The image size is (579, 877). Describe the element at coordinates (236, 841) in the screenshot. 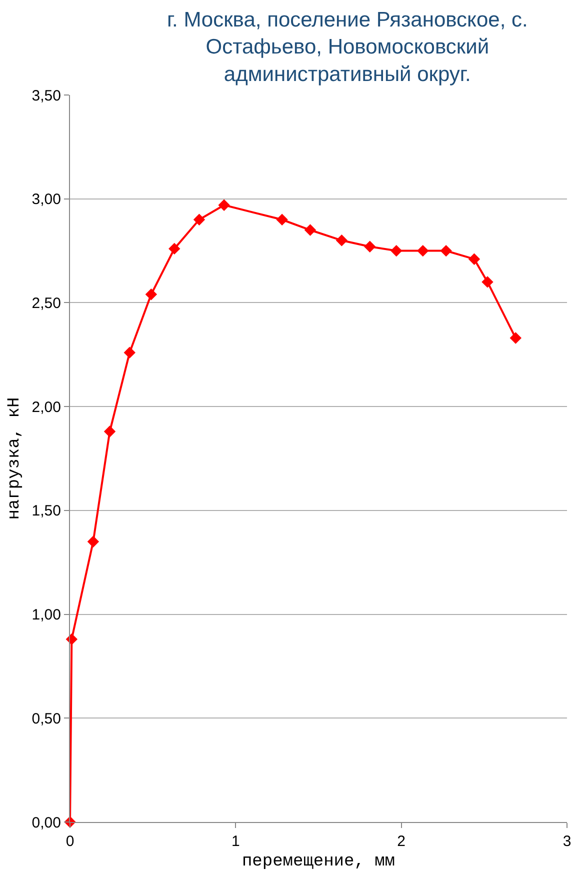

I see `x-tick-label: 1` at that location.